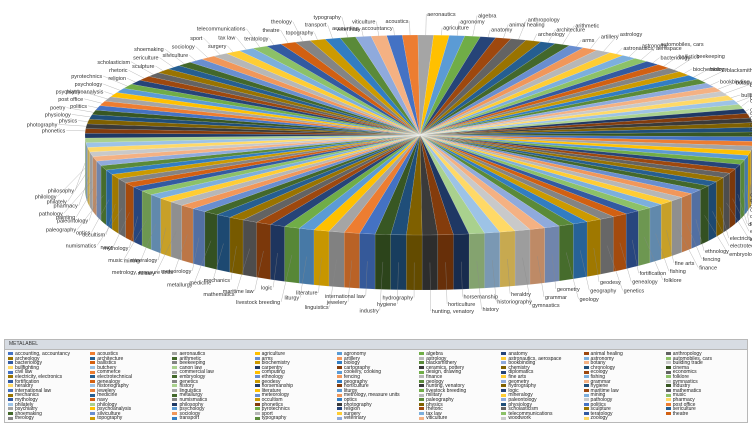 This screenshot has width=752, height=426. Describe the element at coordinates (271, 395) in the screenshot. I see `legend-item-meteorology: meteorology` at that location.